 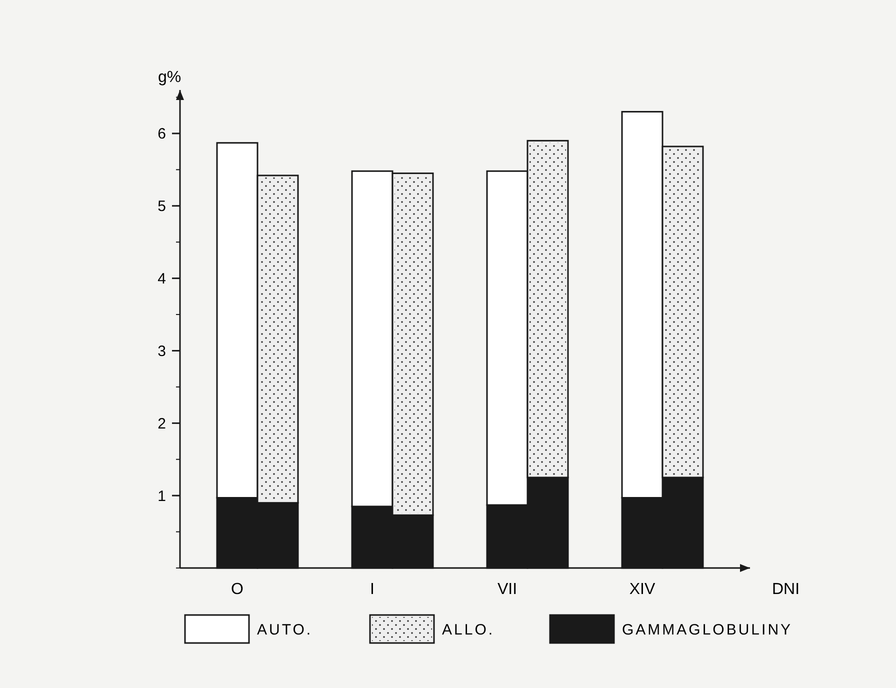 What do you see at coordinates (237, 589) in the screenshot?
I see `x-tick-label: O` at bounding box center [237, 589].